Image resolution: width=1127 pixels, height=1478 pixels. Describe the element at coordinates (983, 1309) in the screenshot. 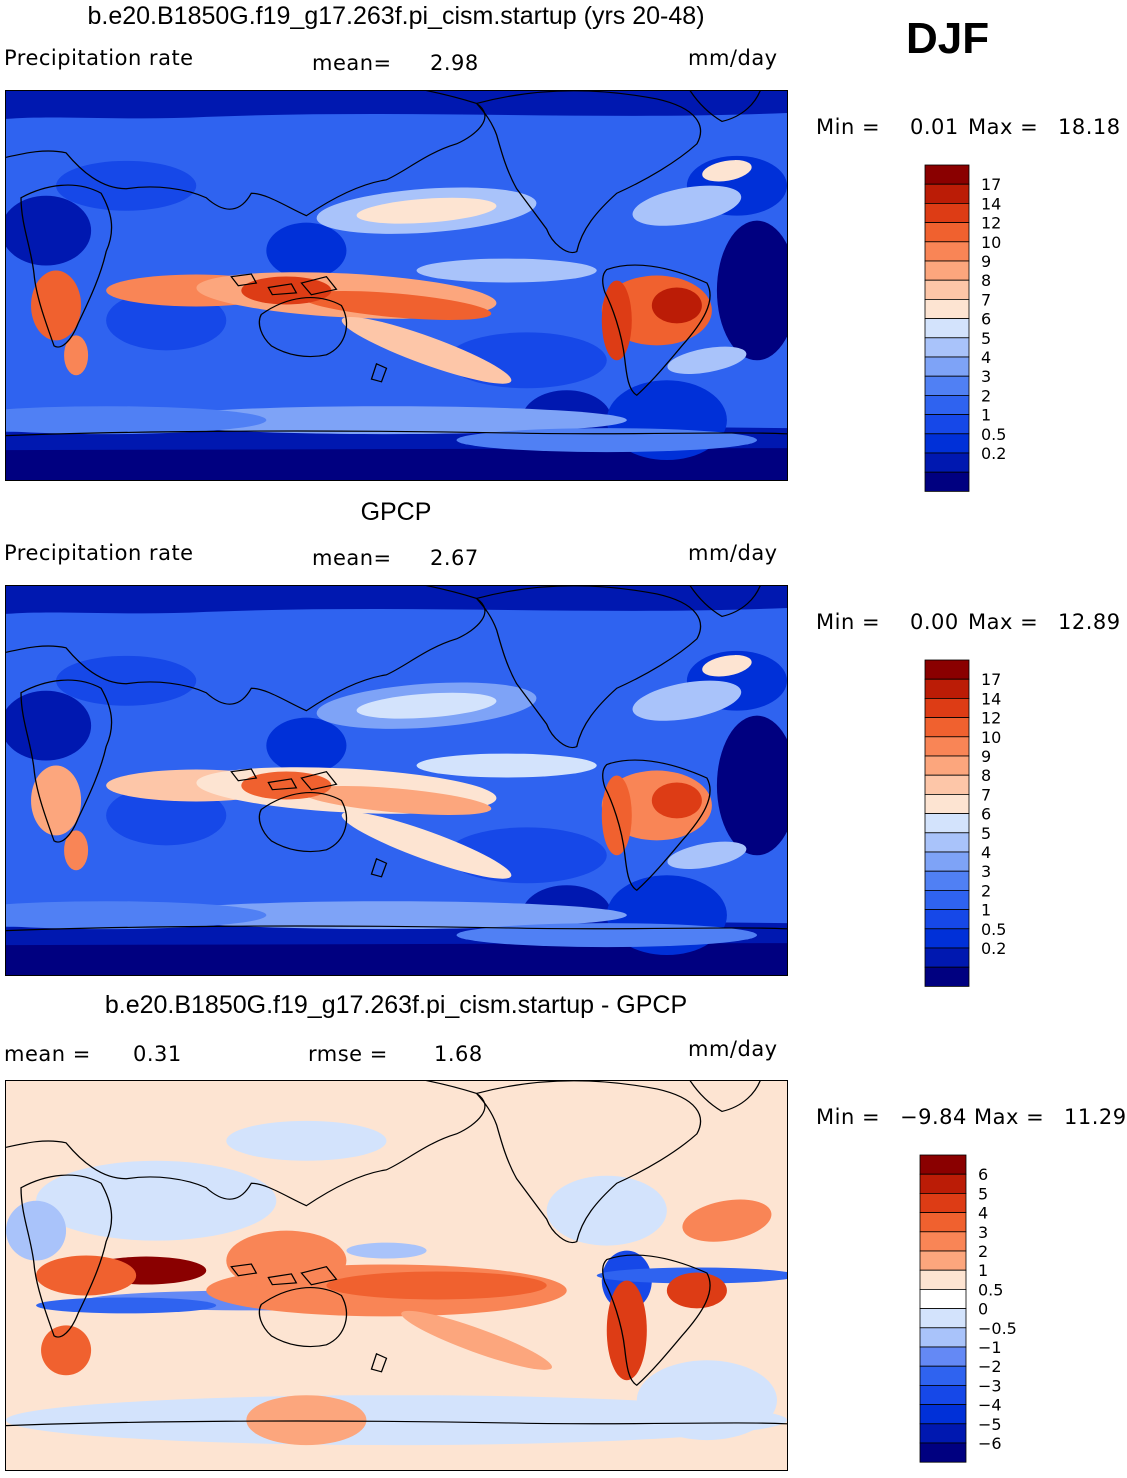

I see `panel-3-colorbar-tick-label: 0` at that location.